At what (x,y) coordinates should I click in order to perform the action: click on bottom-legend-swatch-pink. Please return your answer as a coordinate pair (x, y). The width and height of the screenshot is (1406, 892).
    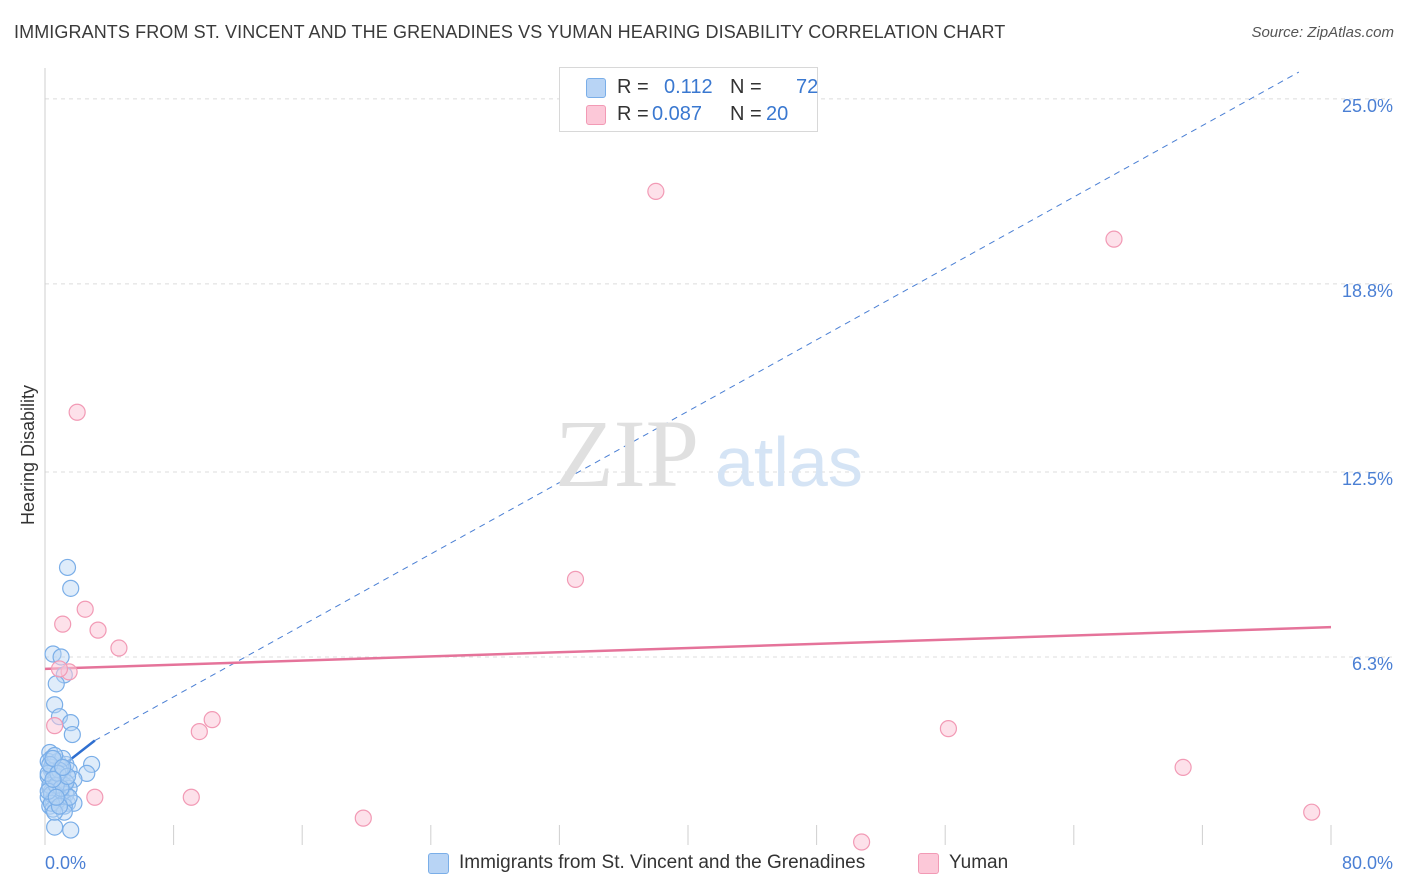
    Looking at the image, I should click on (928, 863).